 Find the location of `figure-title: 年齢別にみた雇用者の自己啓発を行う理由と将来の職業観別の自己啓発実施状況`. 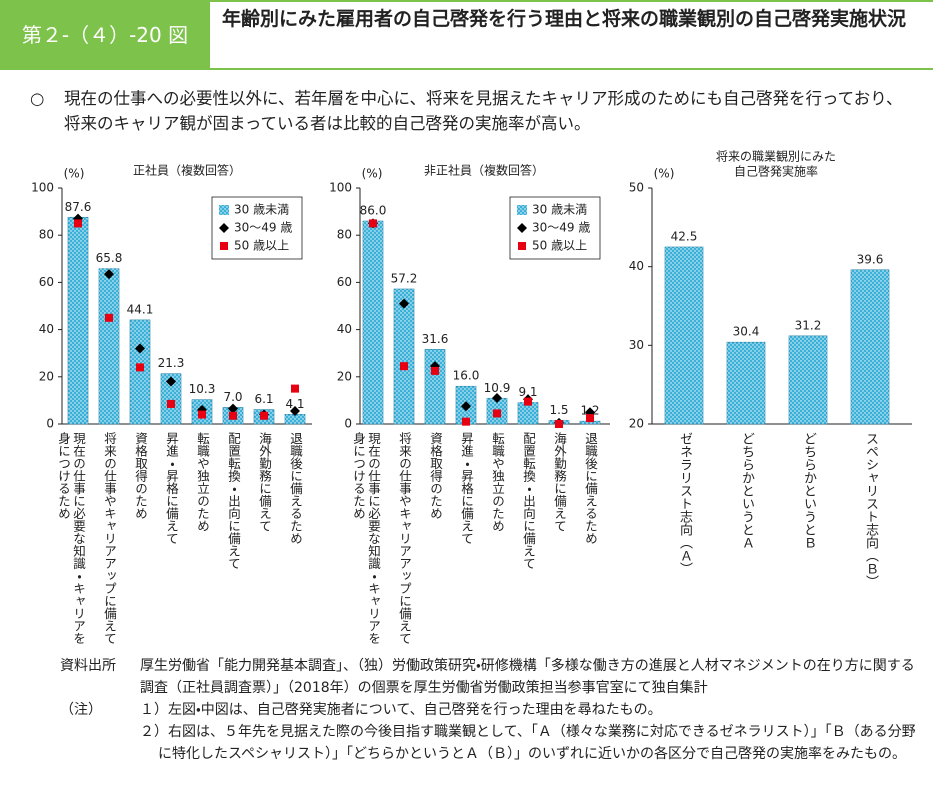

figure-title: 年齢別にみた雇用者の自己啓発を行う理由と将来の職業観別の自己啓発実施状況 is located at coordinates (564, 19).